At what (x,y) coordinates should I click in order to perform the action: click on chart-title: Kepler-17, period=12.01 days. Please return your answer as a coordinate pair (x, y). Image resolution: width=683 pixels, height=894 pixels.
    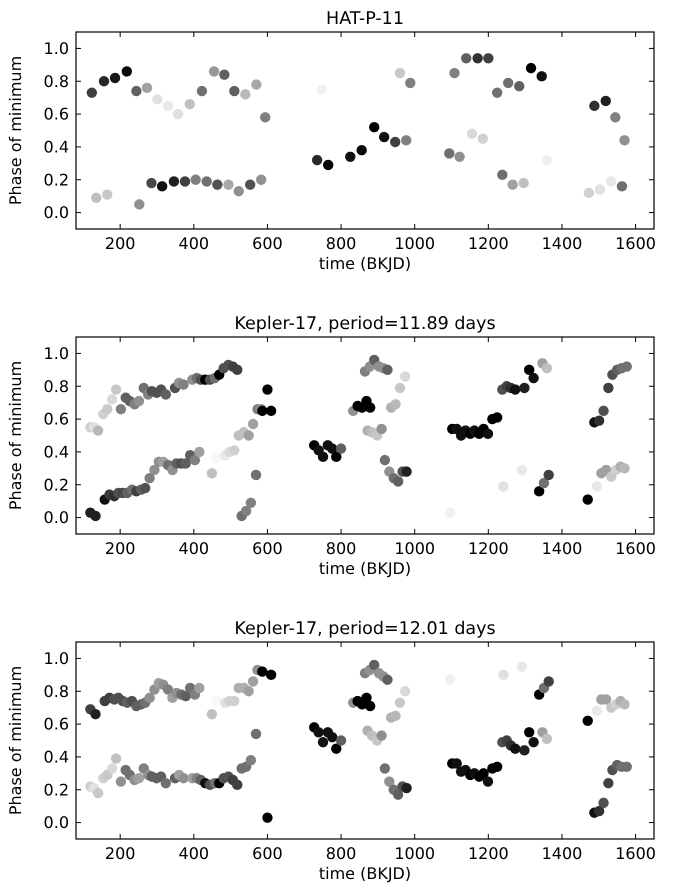
    Looking at the image, I should click on (365, 629).